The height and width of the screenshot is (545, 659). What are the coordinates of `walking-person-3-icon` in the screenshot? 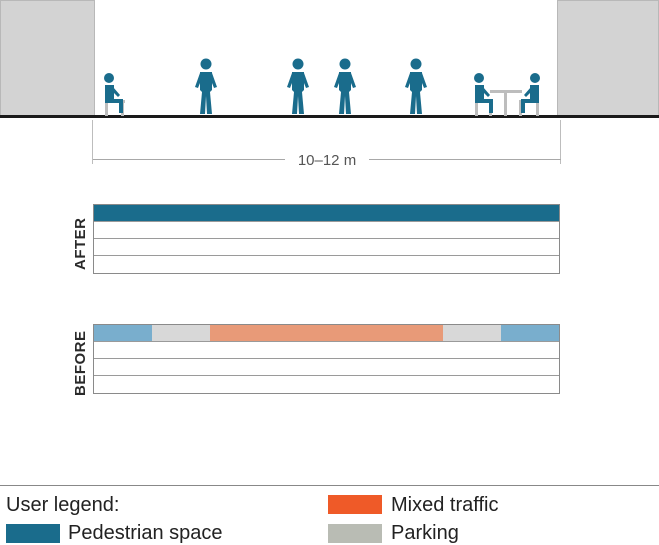 It's located at (345, 86).